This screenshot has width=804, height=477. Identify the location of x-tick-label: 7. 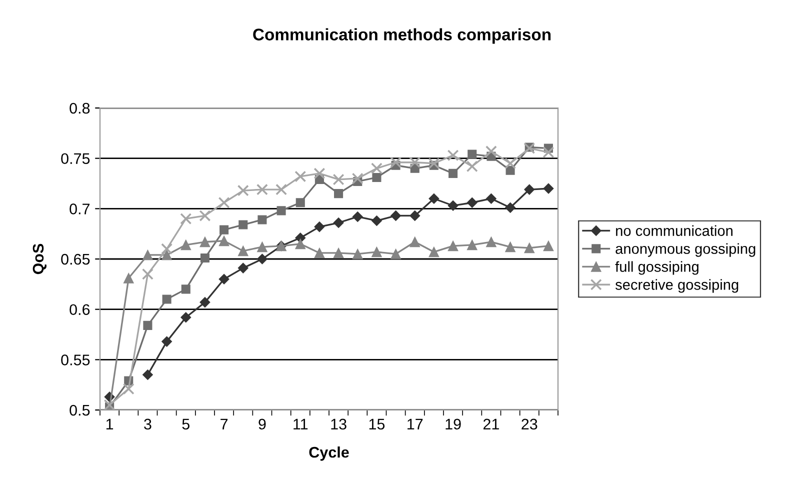
(224, 424).